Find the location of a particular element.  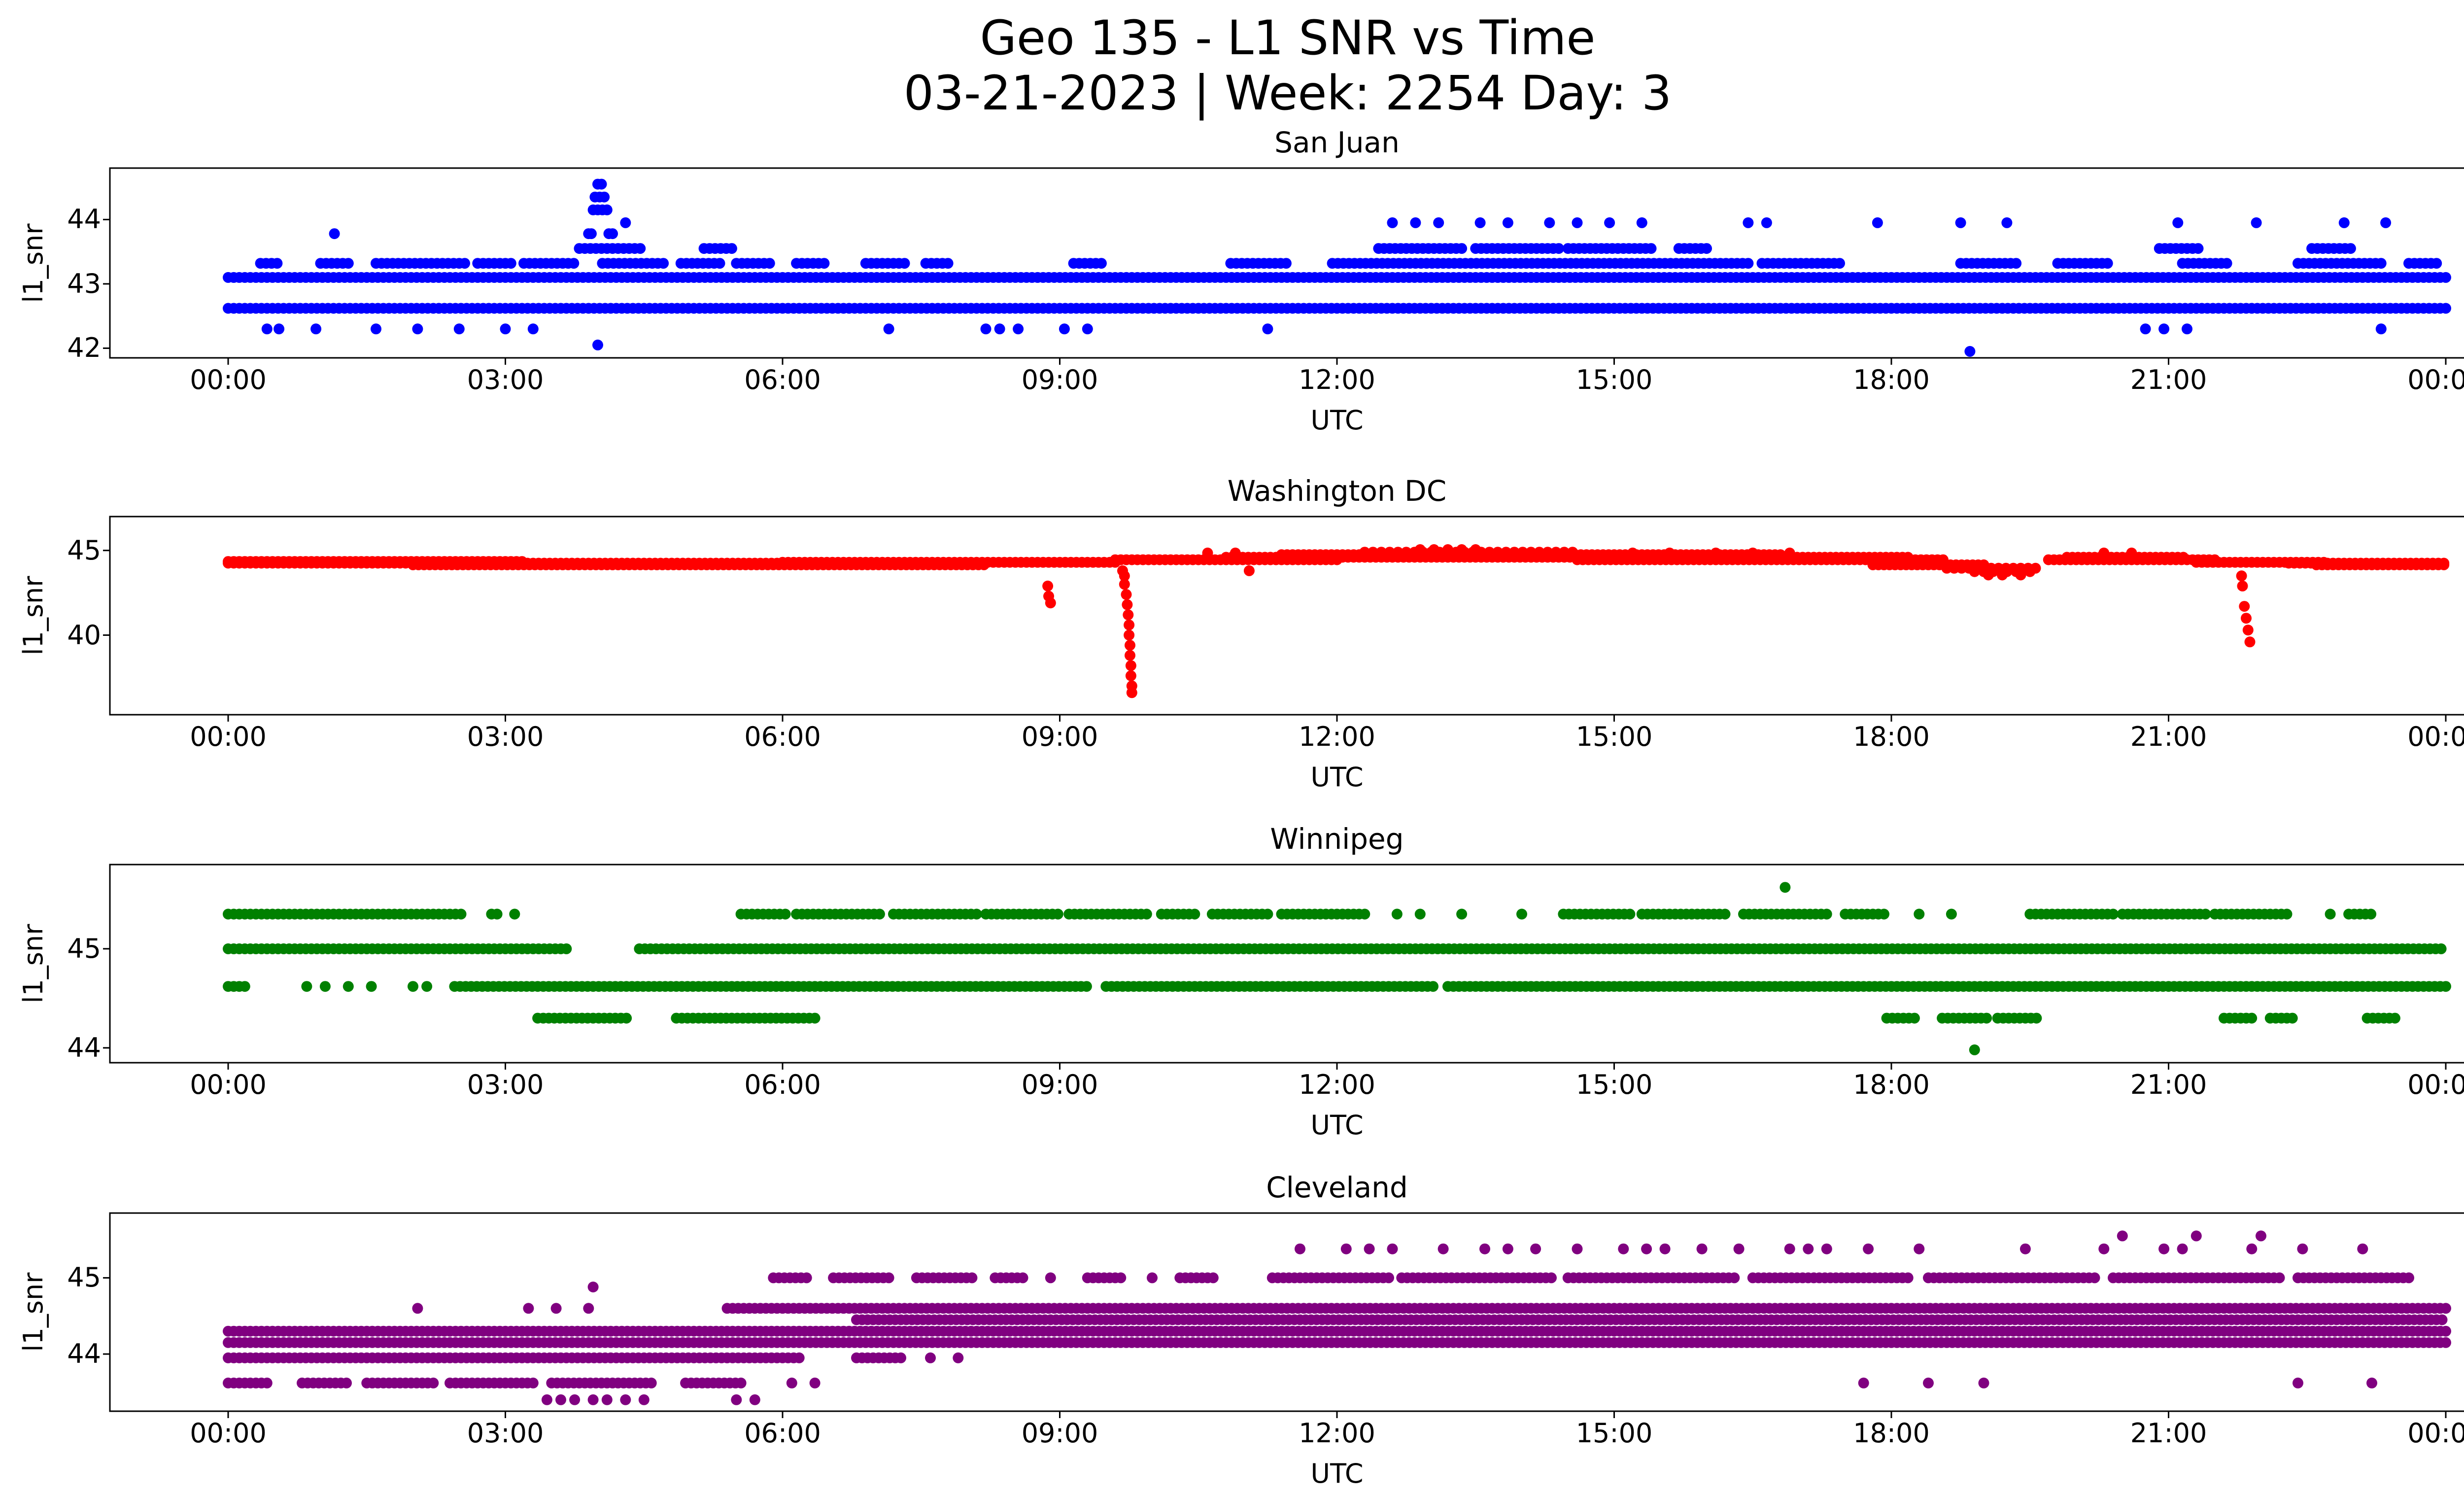

axes-box-winnipeg is located at coordinates (1286, 964).